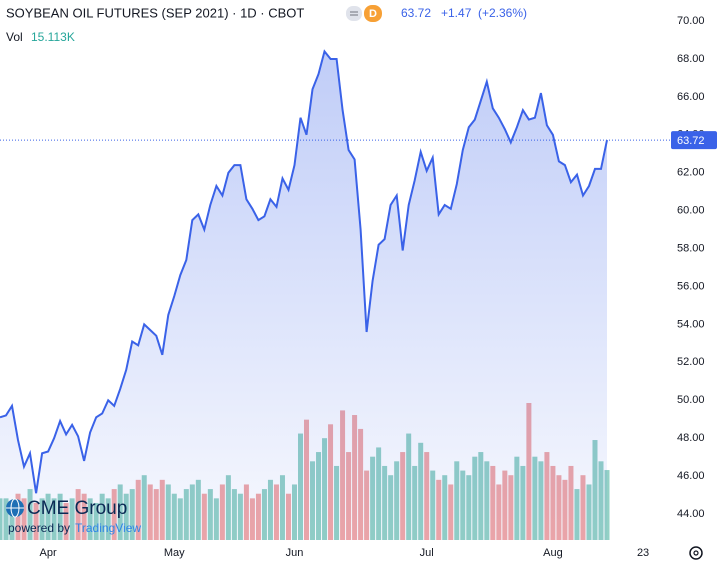 This screenshot has width=718, height=564. I want to click on price-axis-bg, so click(694, 282).